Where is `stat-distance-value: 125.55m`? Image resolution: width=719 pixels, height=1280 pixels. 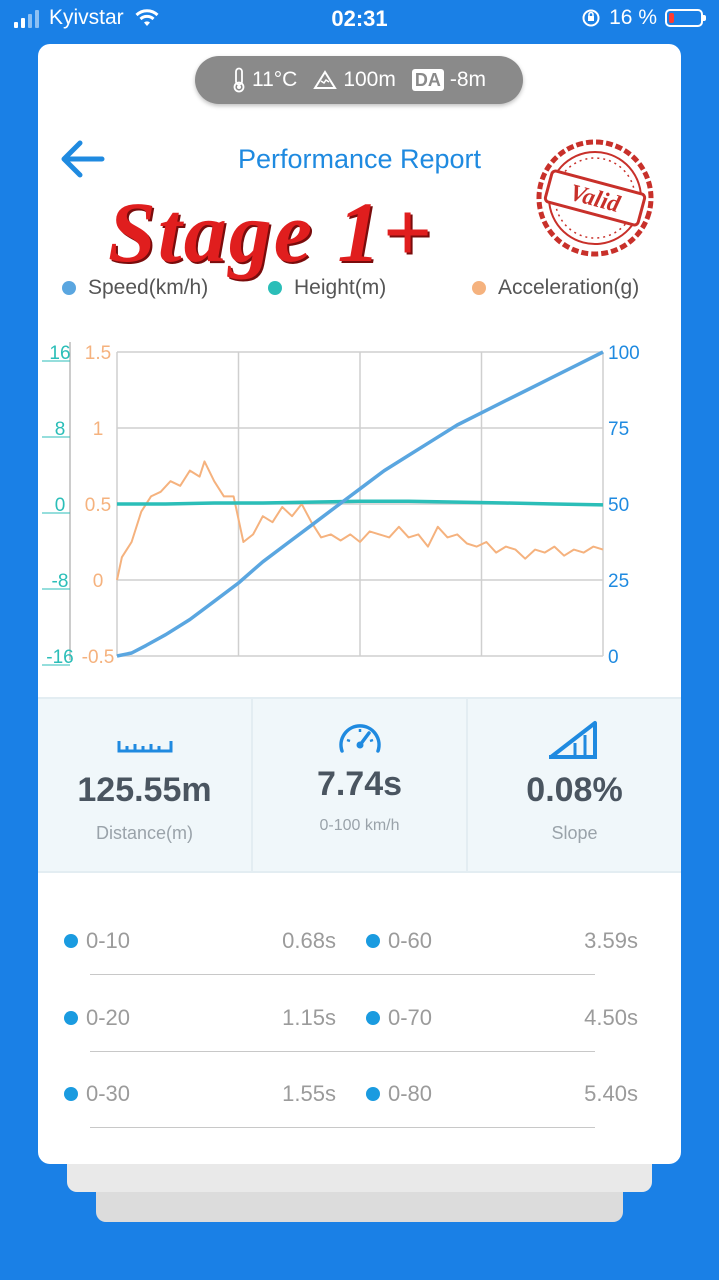 stat-distance-value: 125.55m is located at coordinates (144, 790).